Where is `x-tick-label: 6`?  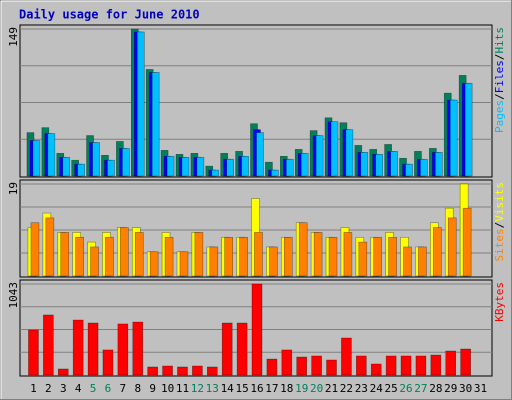 x-tick-label: 6 is located at coordinates (108, 388).